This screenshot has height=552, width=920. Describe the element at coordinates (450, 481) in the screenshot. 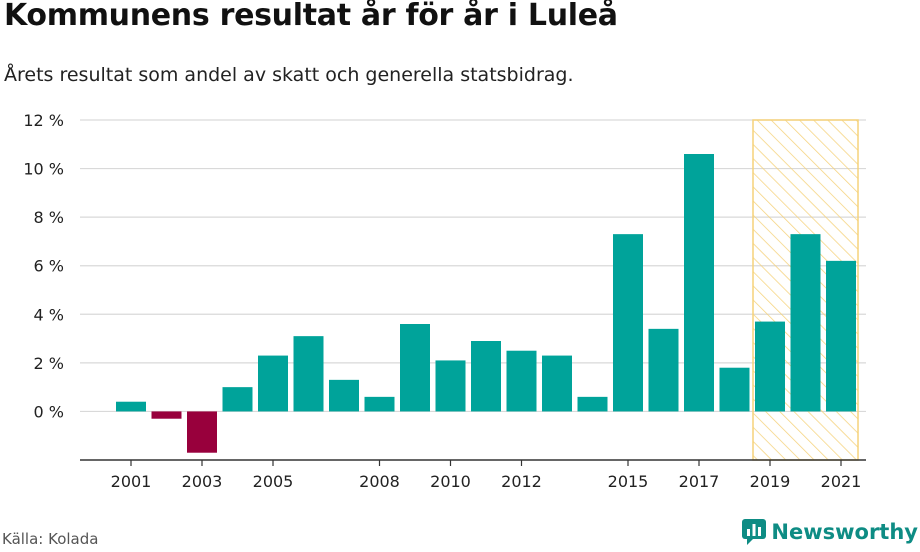

I see `x-tick-label: 2010` at that location.